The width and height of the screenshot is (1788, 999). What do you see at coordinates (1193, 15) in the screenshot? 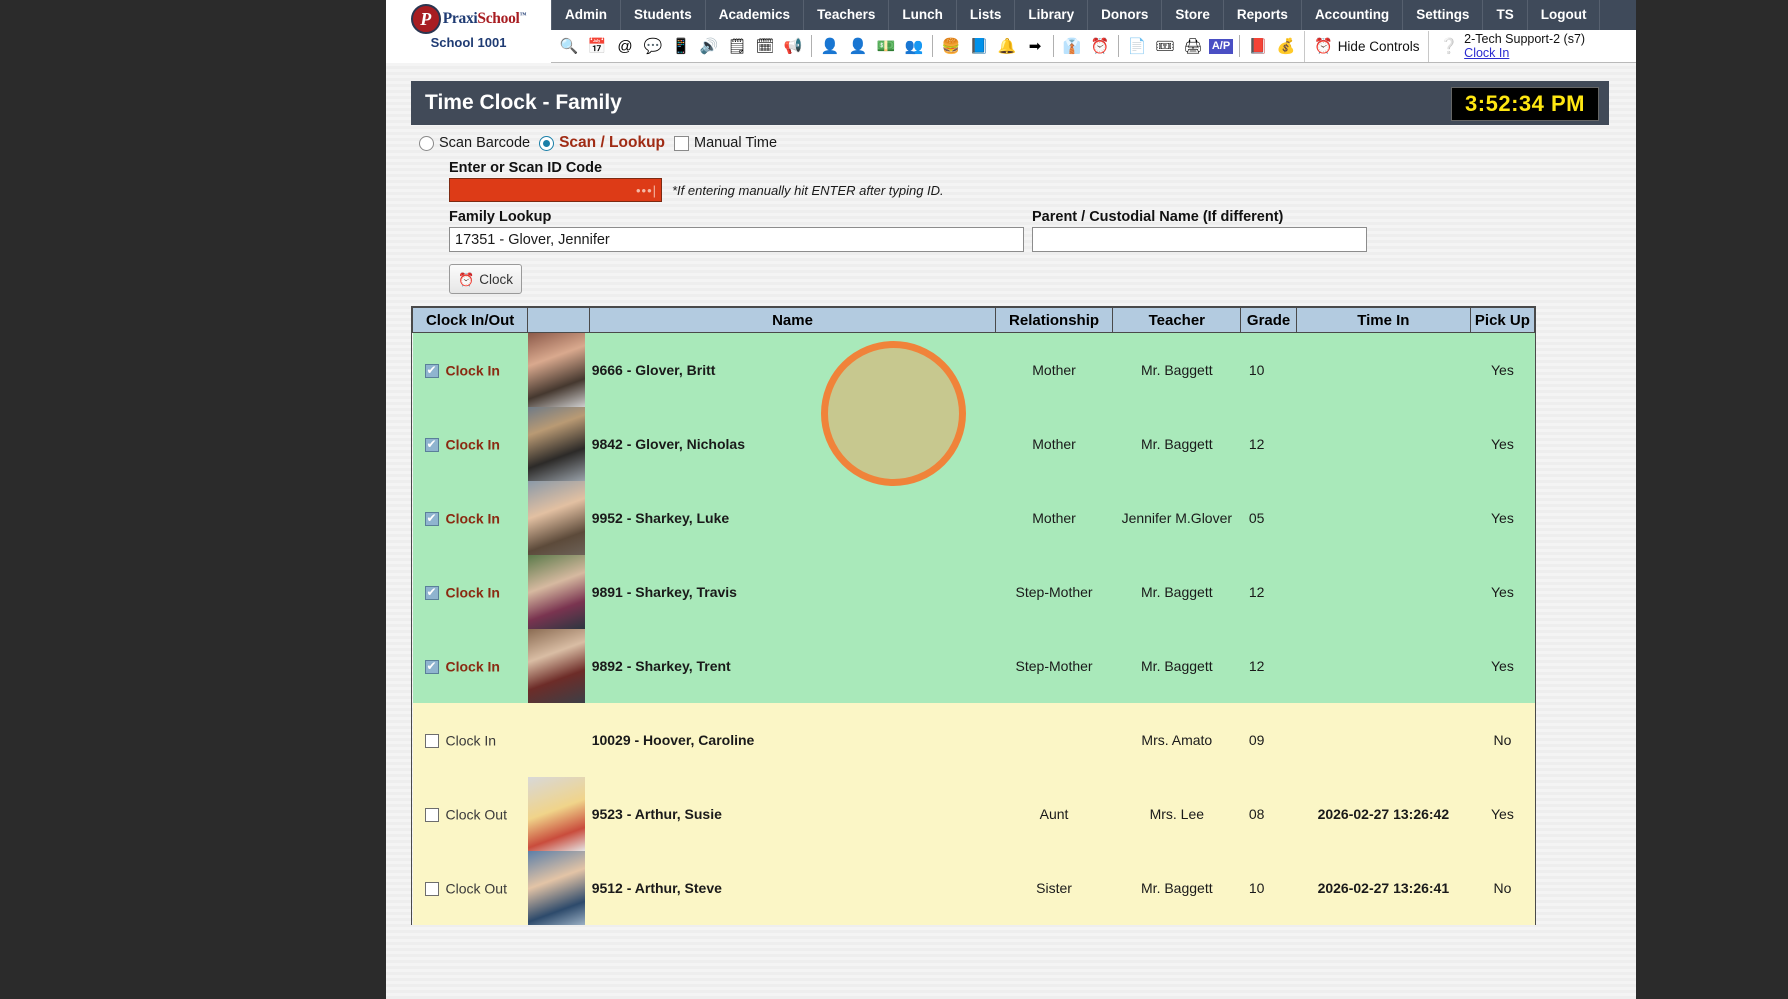
I see `nav-store: Store` at bounding box center [1193, 15].